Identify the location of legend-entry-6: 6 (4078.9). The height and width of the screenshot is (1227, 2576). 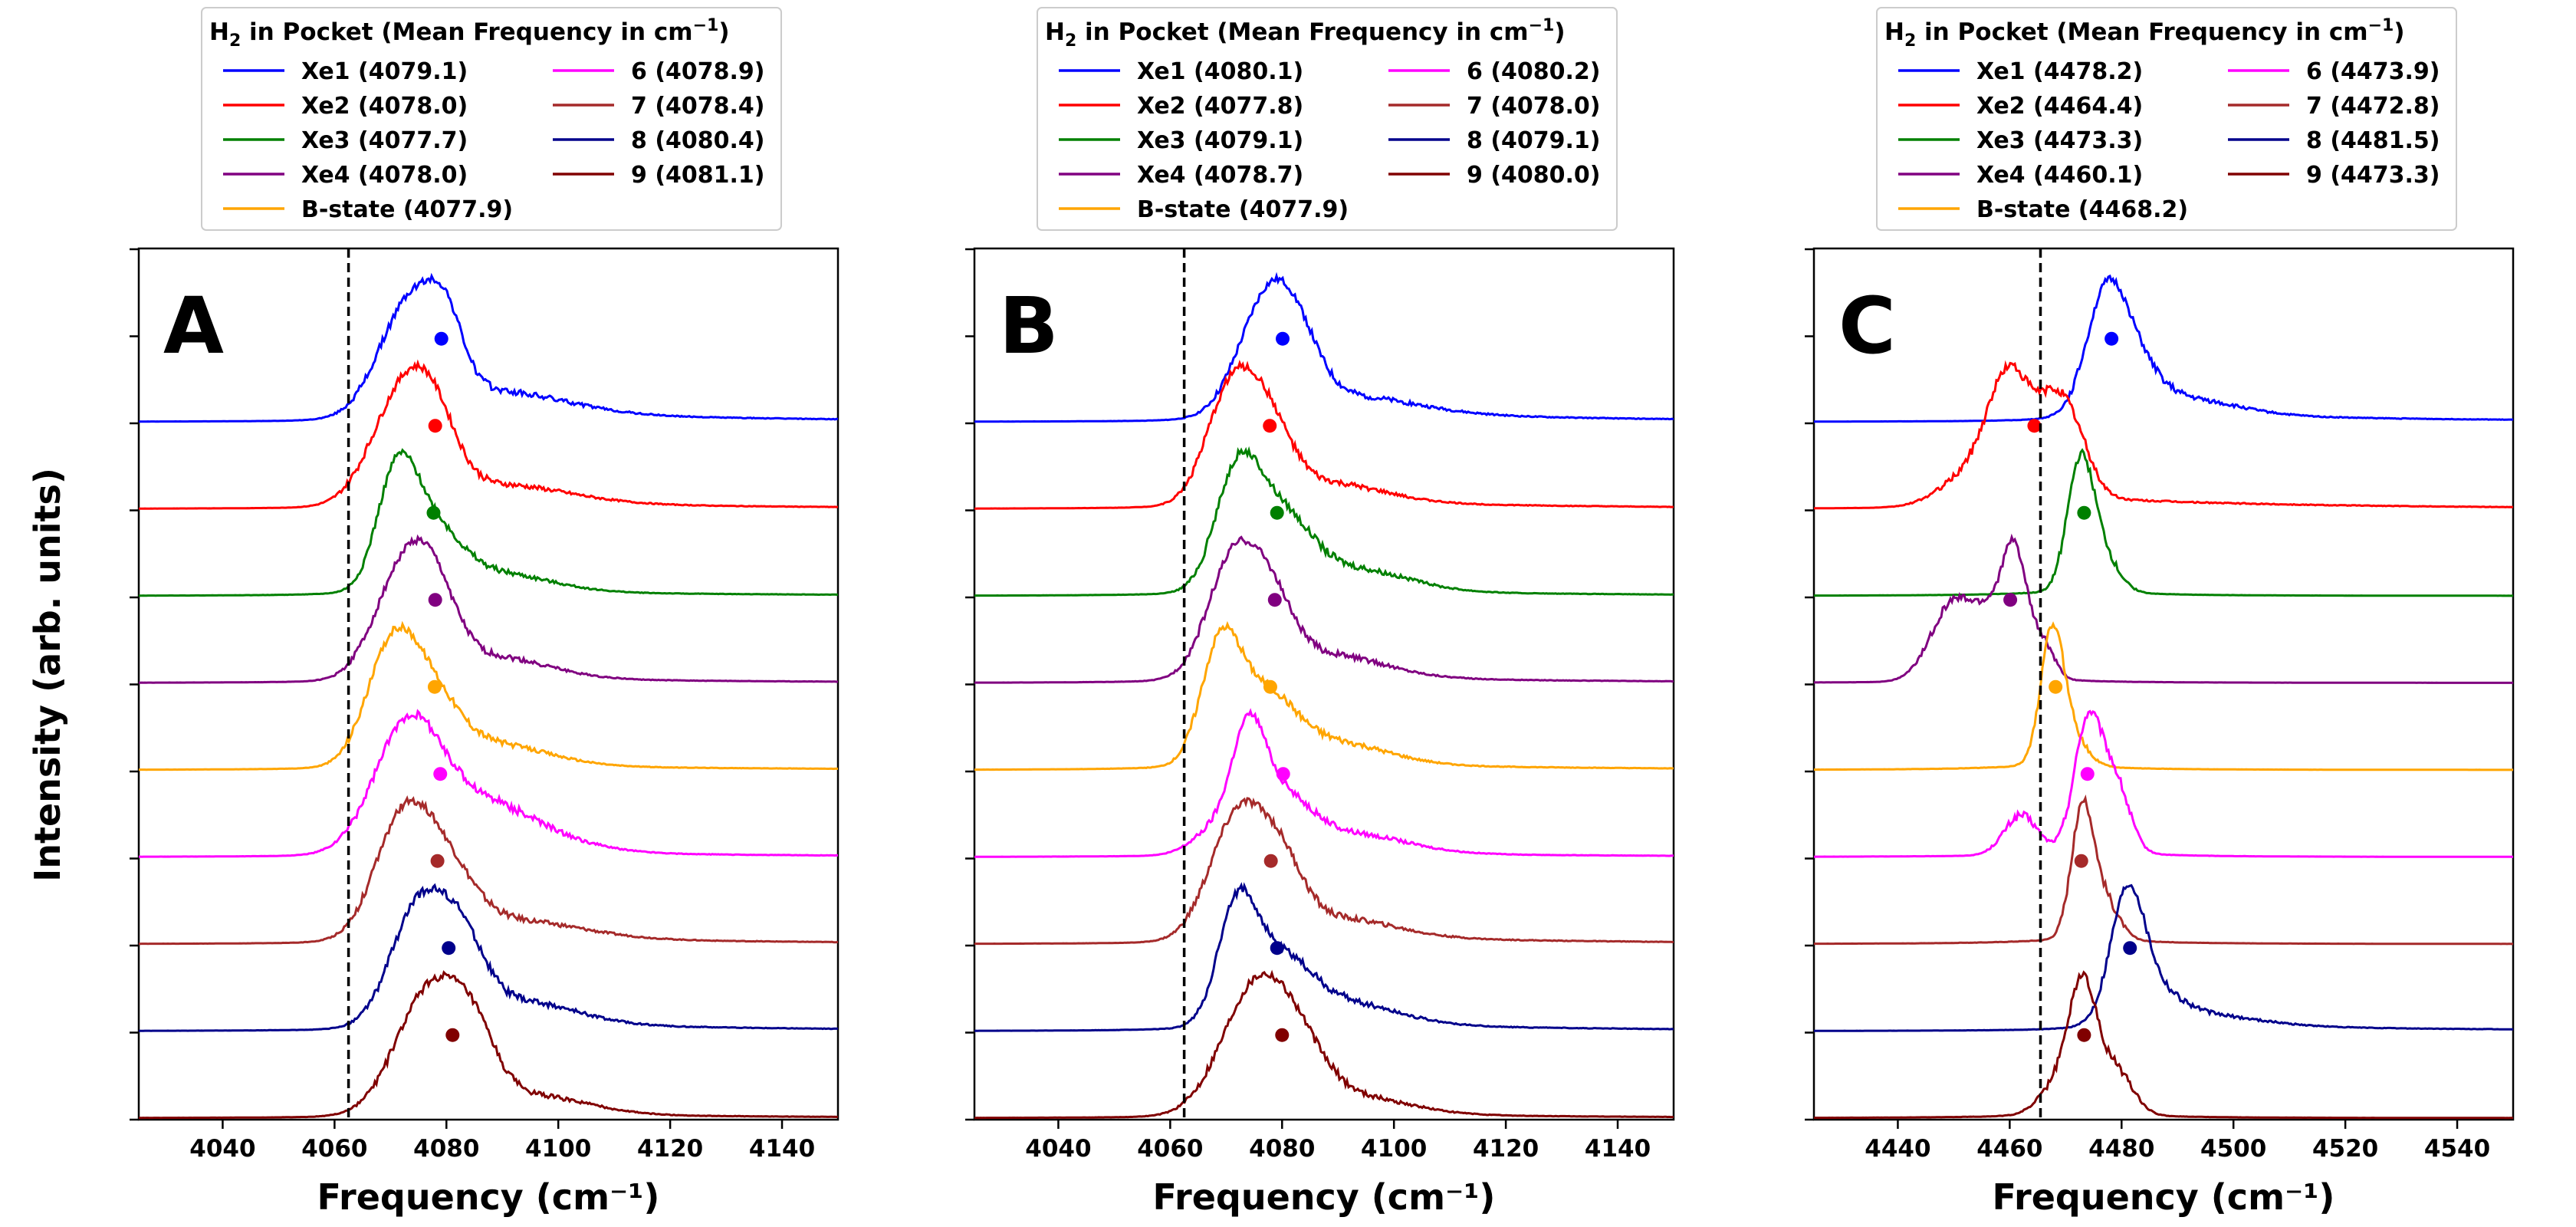
(698, 71).